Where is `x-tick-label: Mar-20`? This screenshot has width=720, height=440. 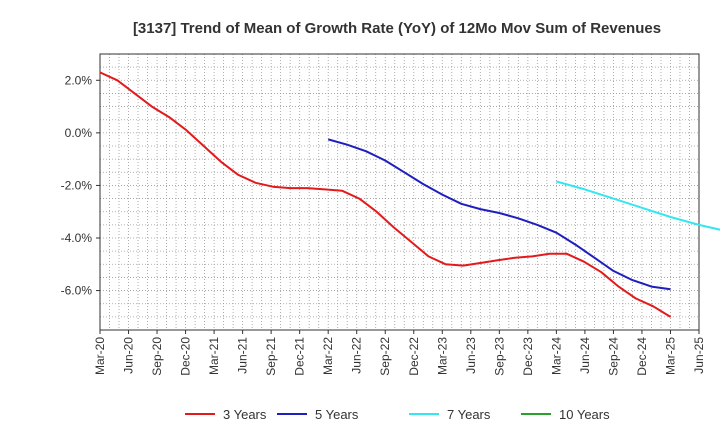
x-tick-label: Mar-20 is located at coordinates (100, 356).